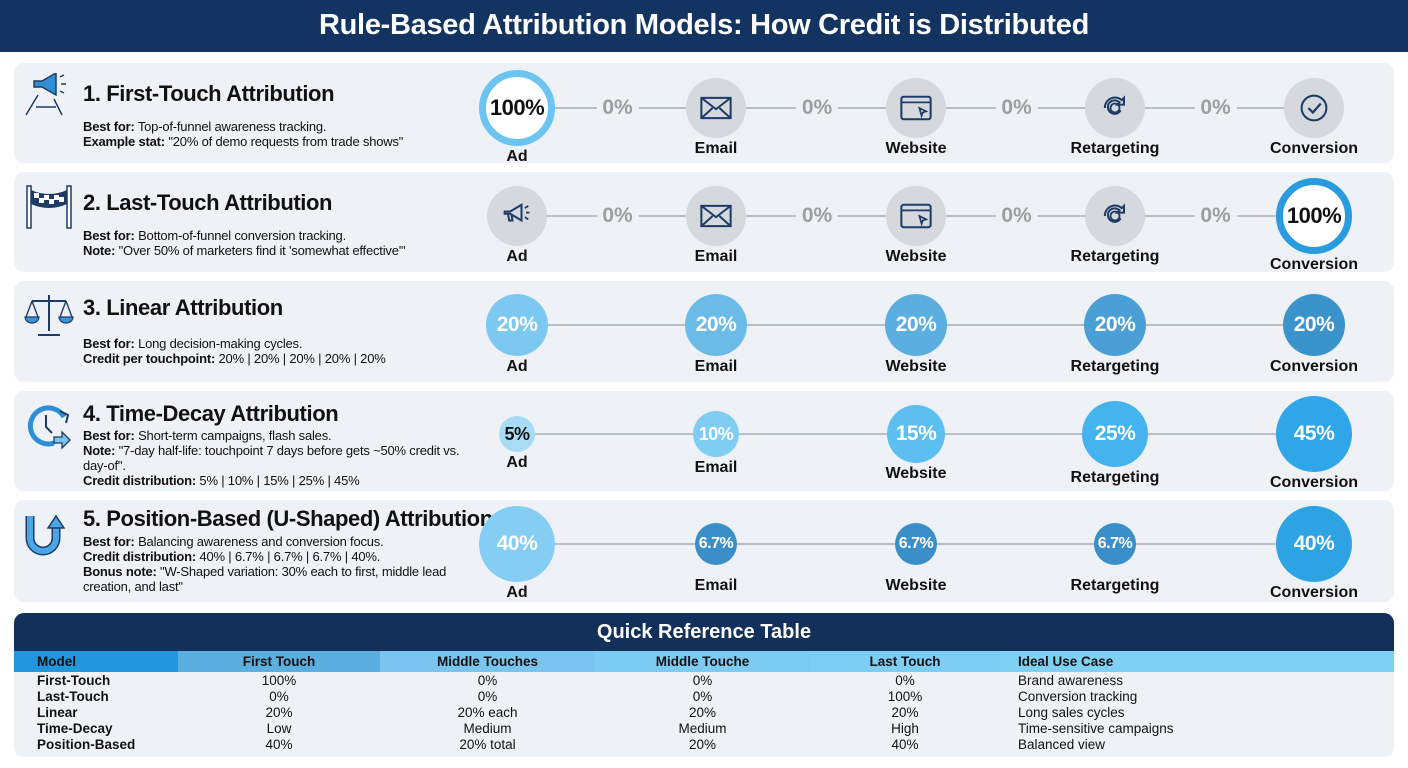 This screenshot has width=1408, height=768. What do you see at coordinates (49, 427) in the screenshot?
I see `clock-arrow-icon` at bounding box center [49, 427].